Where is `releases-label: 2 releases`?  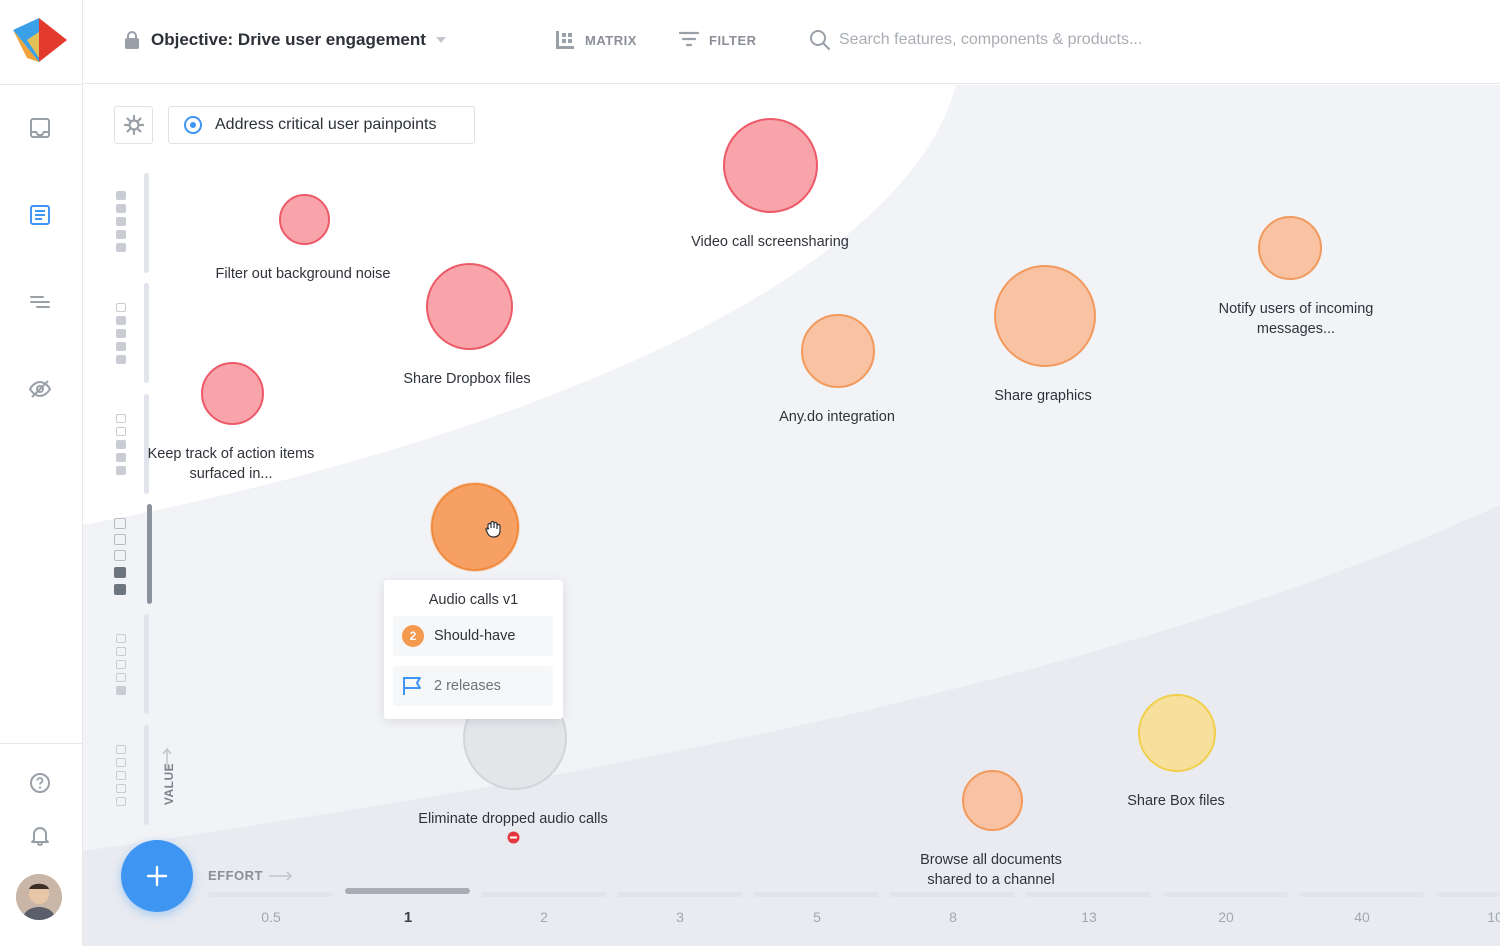
releases-label: 2 releases is located at coordinates (467, 686).